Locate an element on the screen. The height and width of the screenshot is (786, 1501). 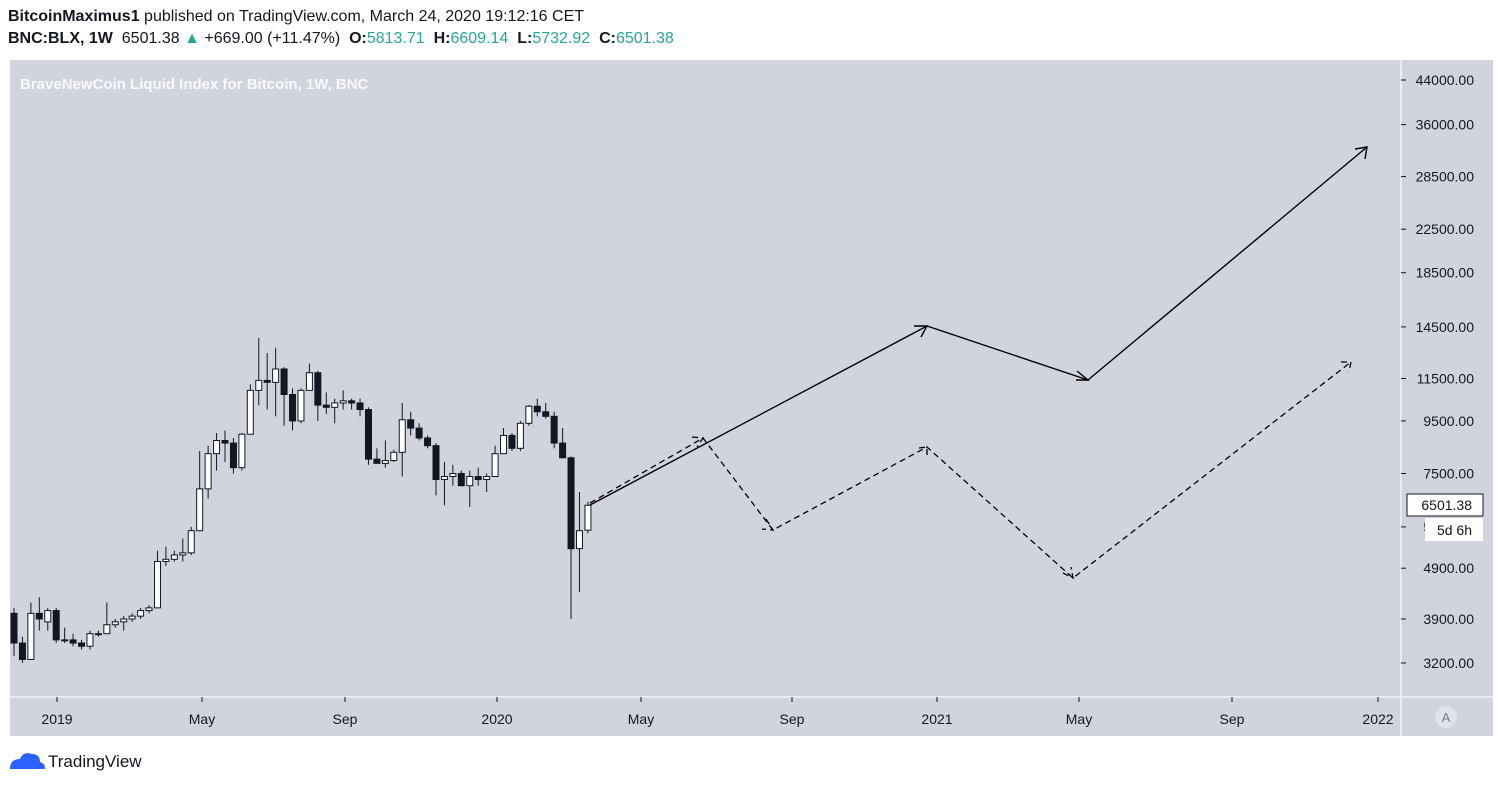
price-label-box is located at coordinates (1445, 505).